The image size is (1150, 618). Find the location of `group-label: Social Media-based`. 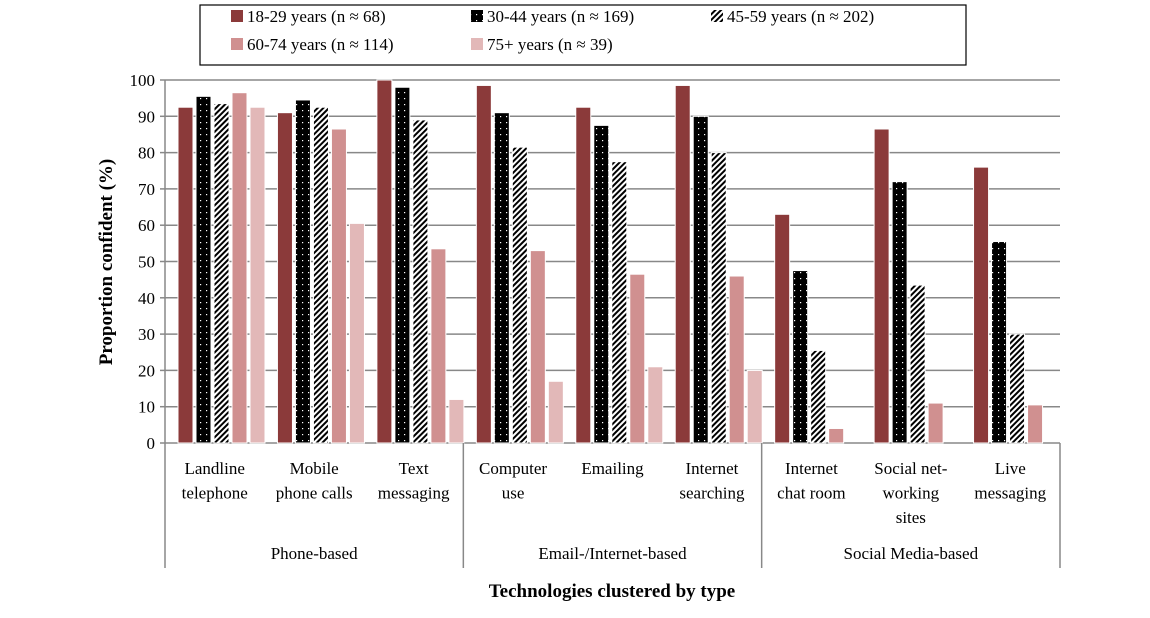

group-label: Social Media-based is located at coordinates (911, 553).